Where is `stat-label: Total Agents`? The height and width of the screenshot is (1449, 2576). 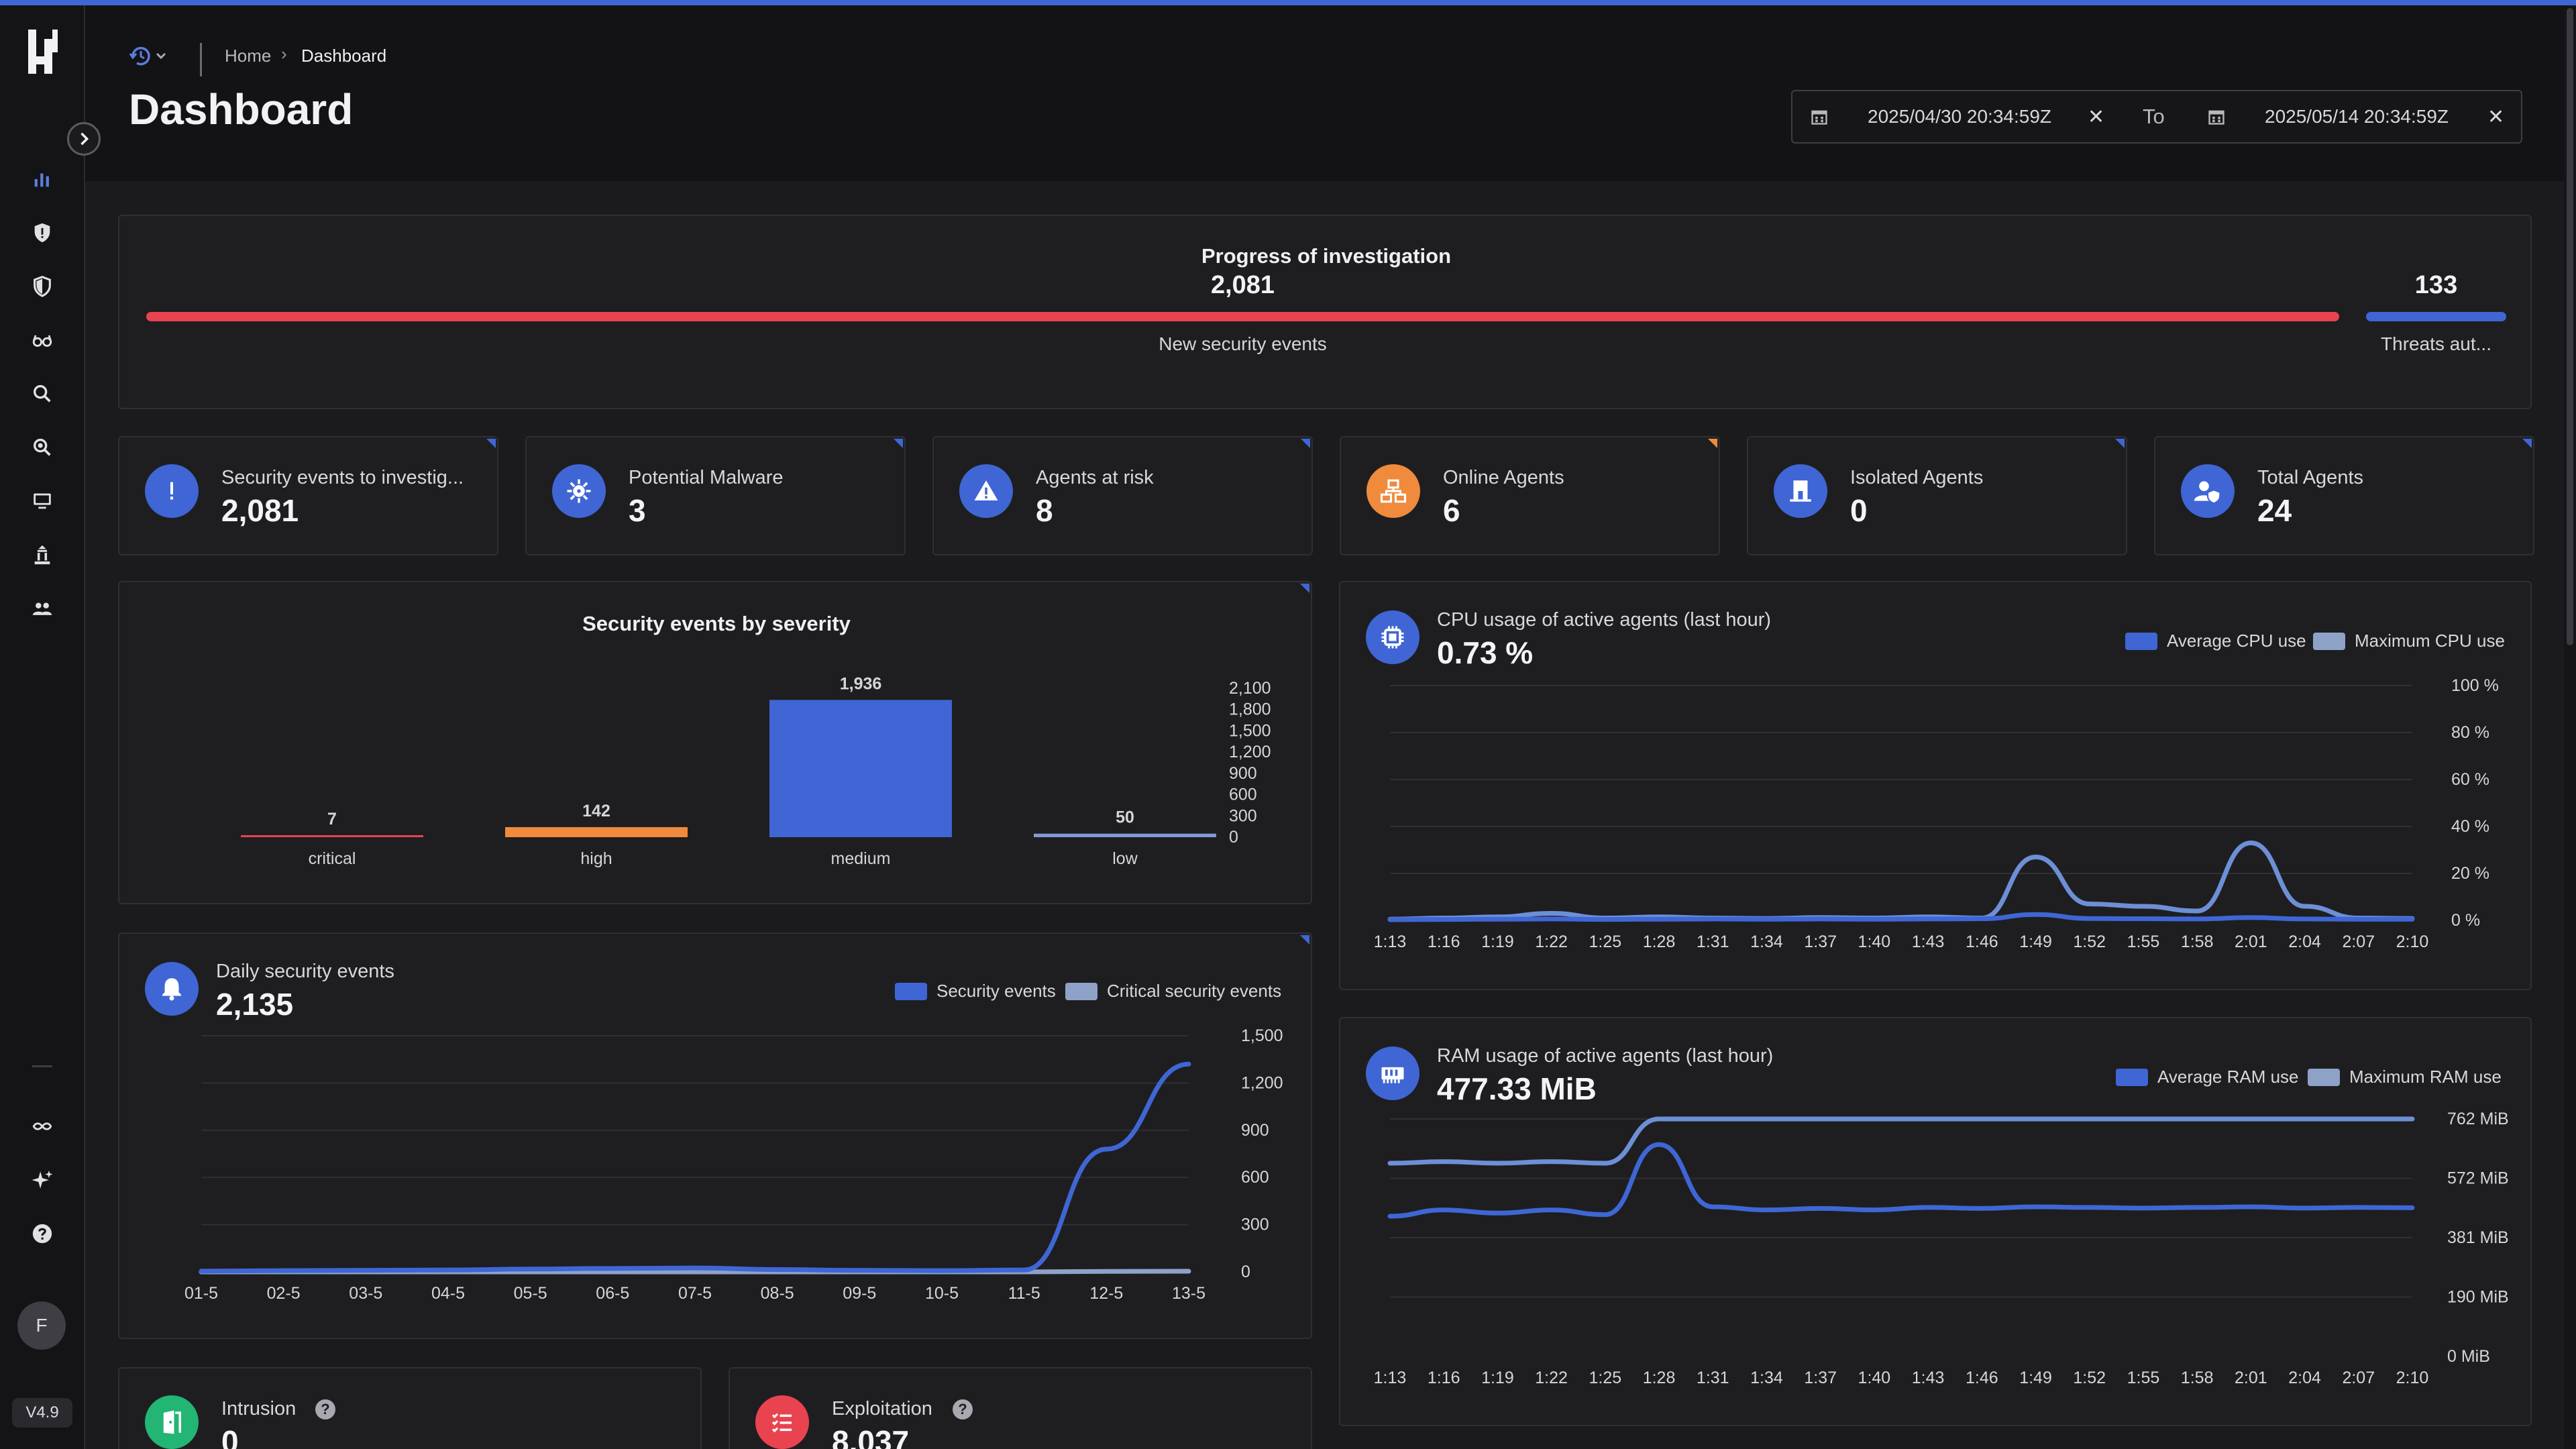 stat-label: Total Agents is located at coordinates (2310, 477).